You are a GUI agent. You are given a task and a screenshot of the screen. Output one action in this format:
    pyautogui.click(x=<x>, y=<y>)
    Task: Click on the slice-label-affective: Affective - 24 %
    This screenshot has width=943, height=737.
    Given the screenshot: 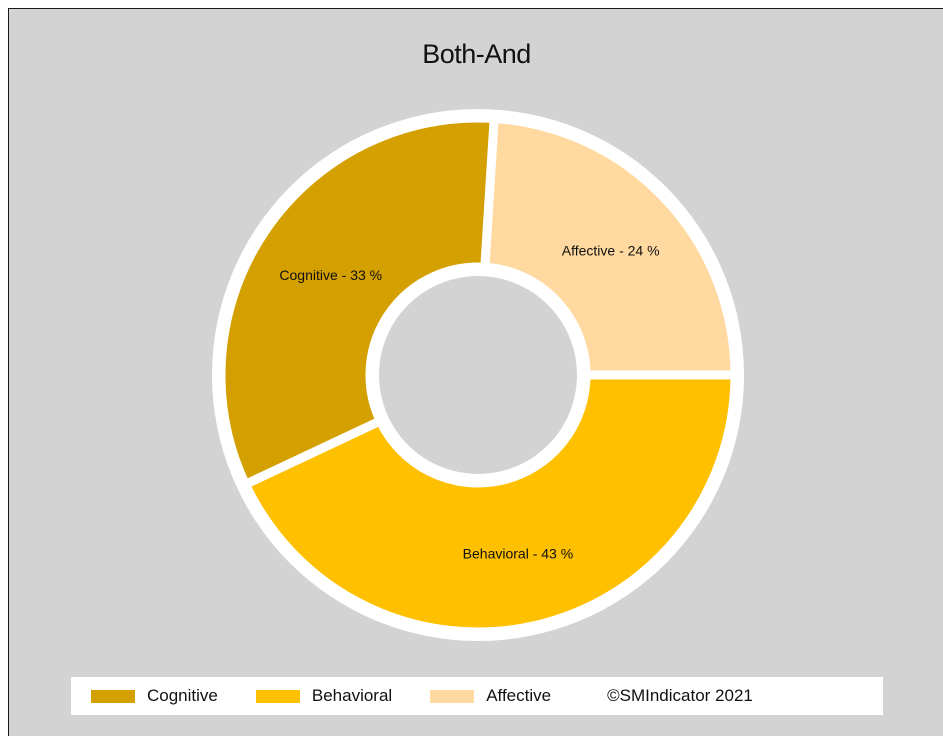 What is the action you would take?
    pyautogui.click(x=611, y=250)
    